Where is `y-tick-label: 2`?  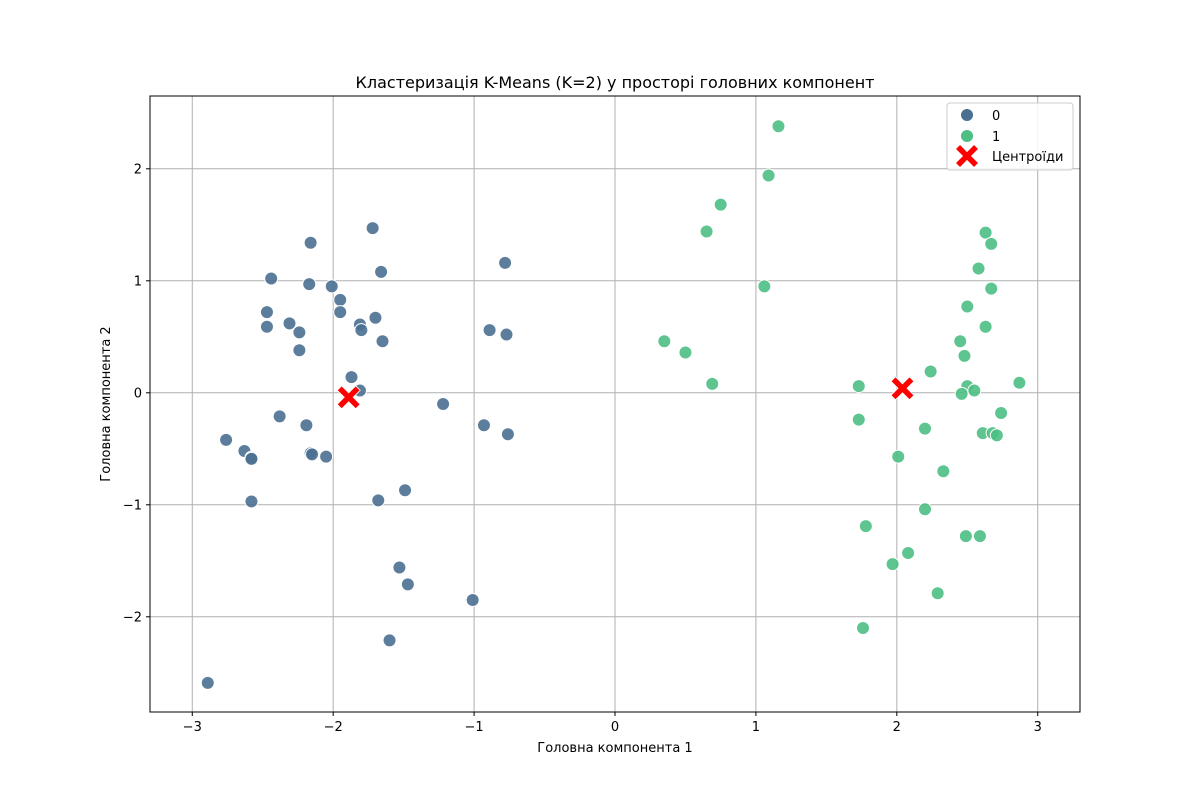
y-tick-label: 2 is located at coordinates (138, 169).